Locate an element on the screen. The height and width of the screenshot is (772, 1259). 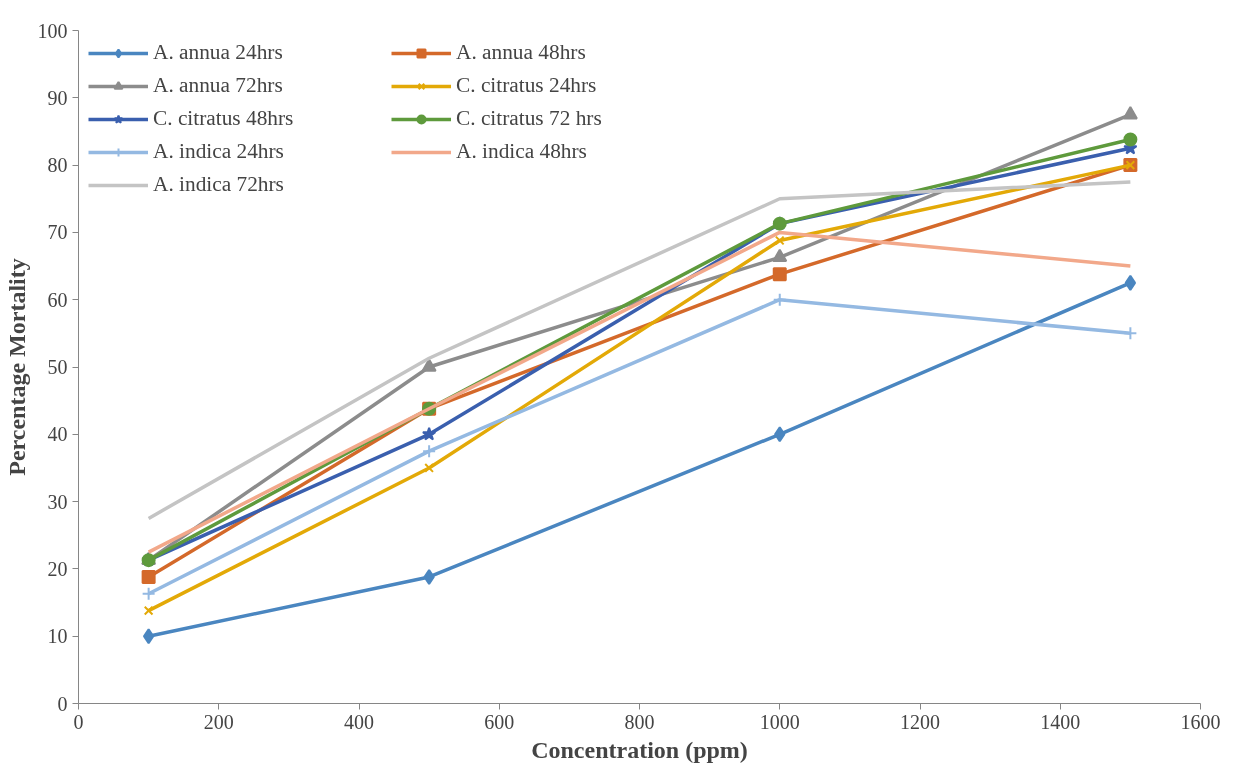
y-tick-label: 30 is located at coordinates (57, 501).